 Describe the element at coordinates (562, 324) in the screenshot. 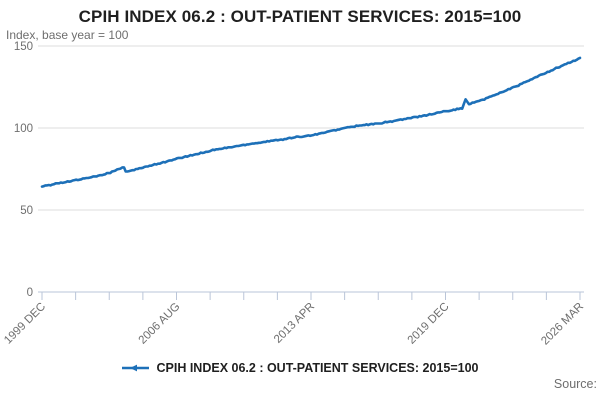

I see `x-tick-label: 2026 MAR` at that location.